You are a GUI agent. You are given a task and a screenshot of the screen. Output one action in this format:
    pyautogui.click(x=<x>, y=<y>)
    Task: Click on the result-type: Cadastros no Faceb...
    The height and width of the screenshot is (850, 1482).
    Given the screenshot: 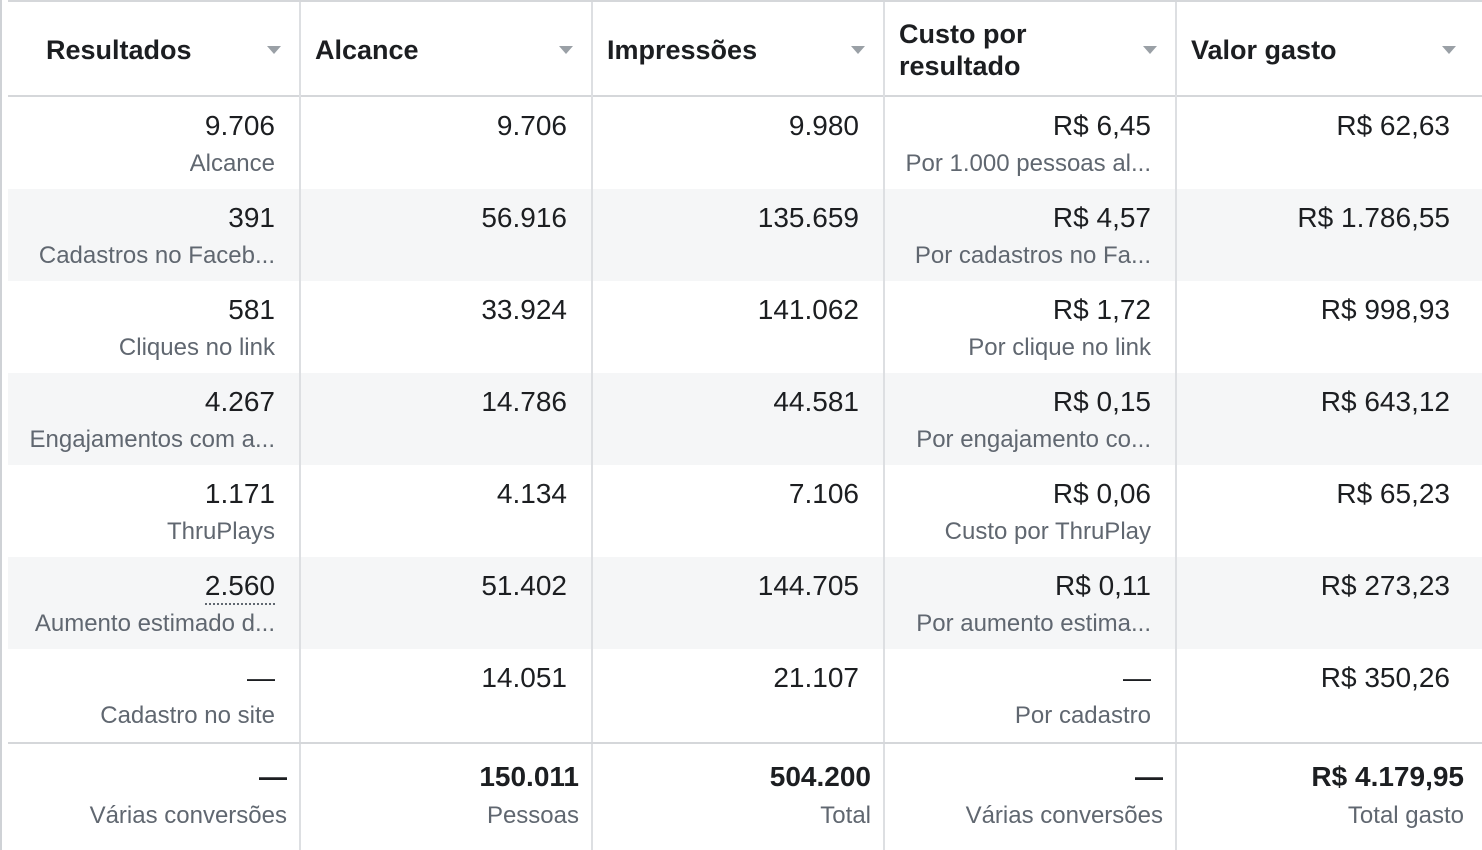 What is the action you would take?
    pyautogui.click(x=156, y=255)
    